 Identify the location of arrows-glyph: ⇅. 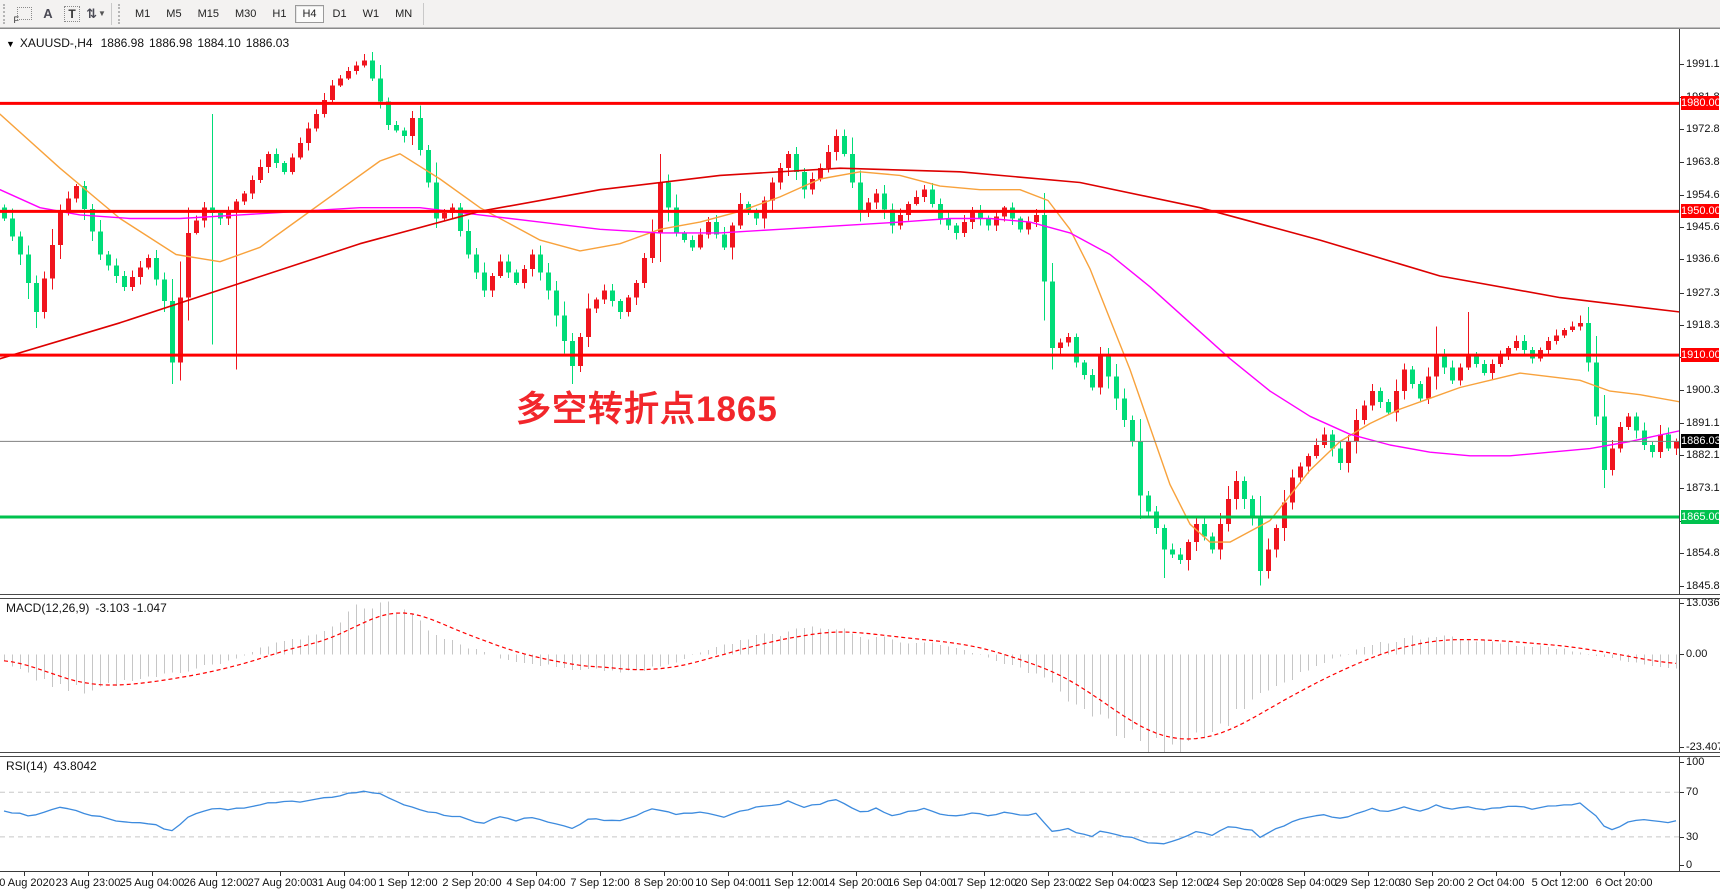
(91, 13).